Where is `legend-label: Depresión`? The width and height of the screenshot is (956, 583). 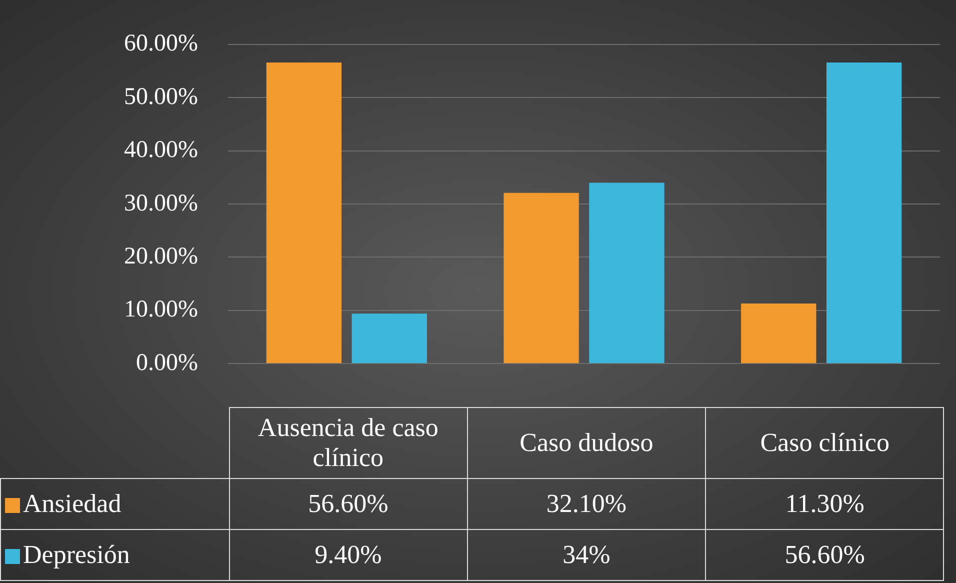
legend-label: Depresión is located at coordinates (114, 554).